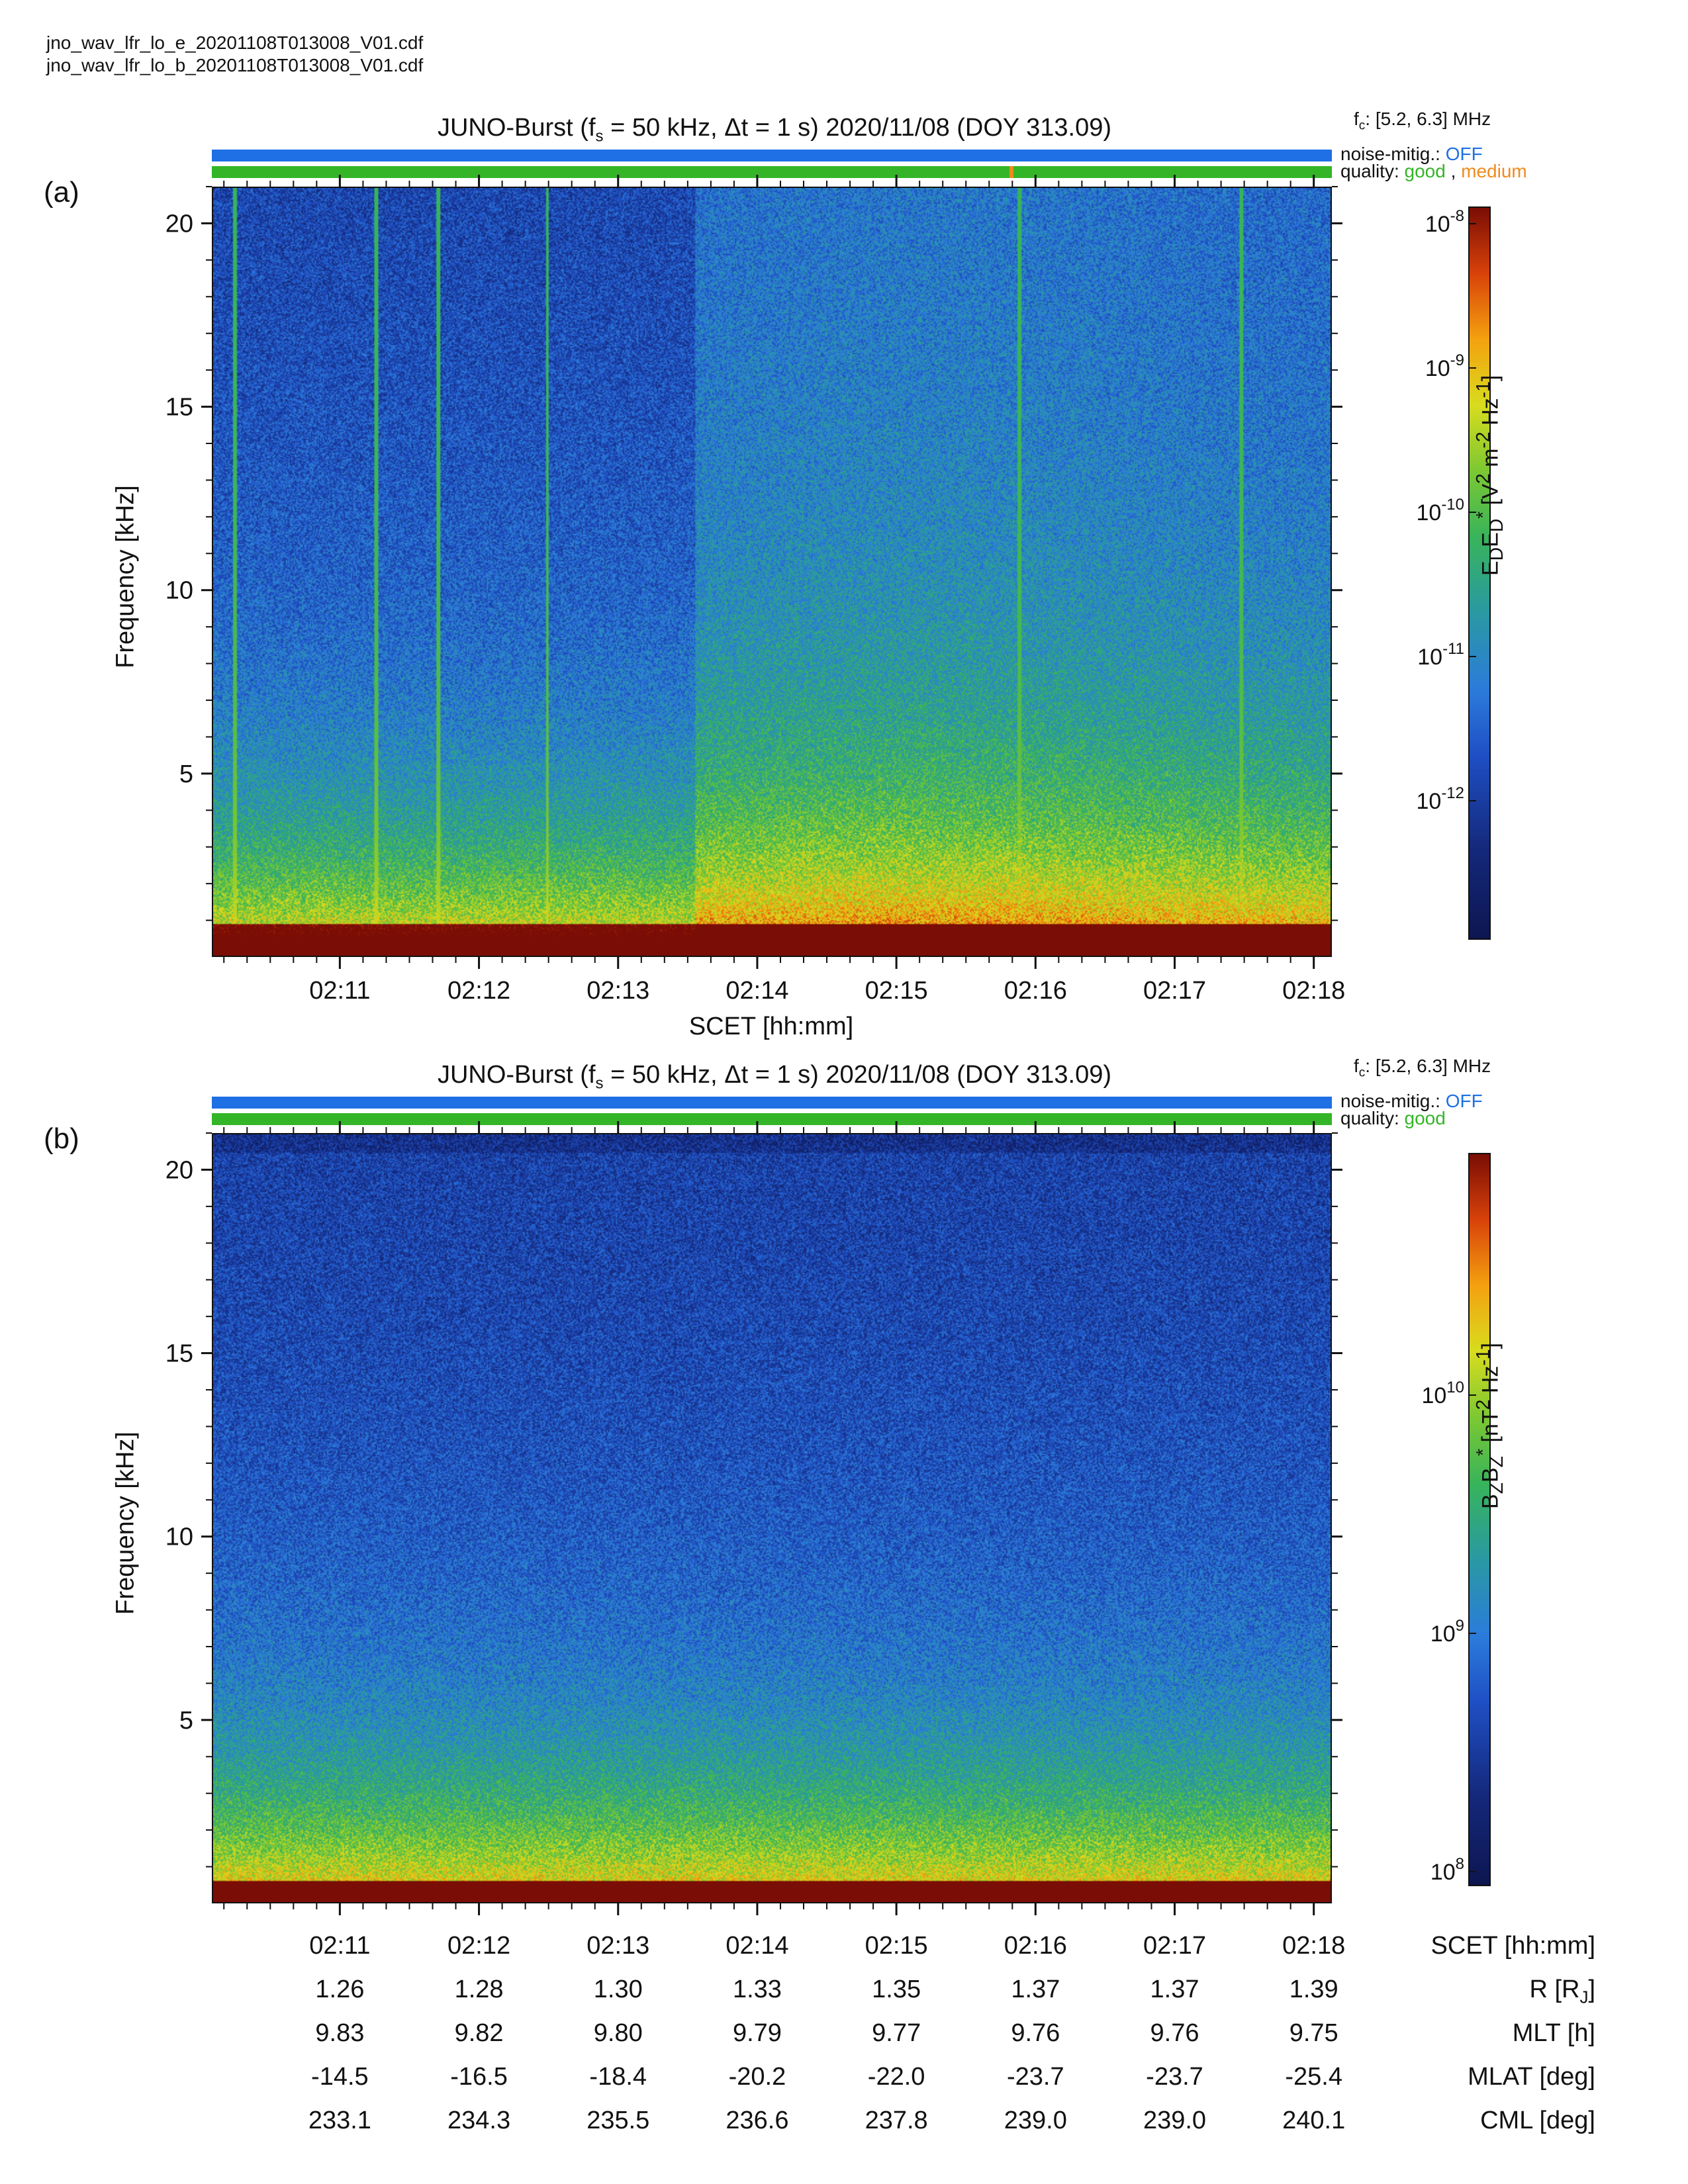 The height and width of the screenshot is (2184, 1688). Describe the element at coordinates (1175, 1946) in the screenshot. I see `ephemeris-value: 02:17` at that location.